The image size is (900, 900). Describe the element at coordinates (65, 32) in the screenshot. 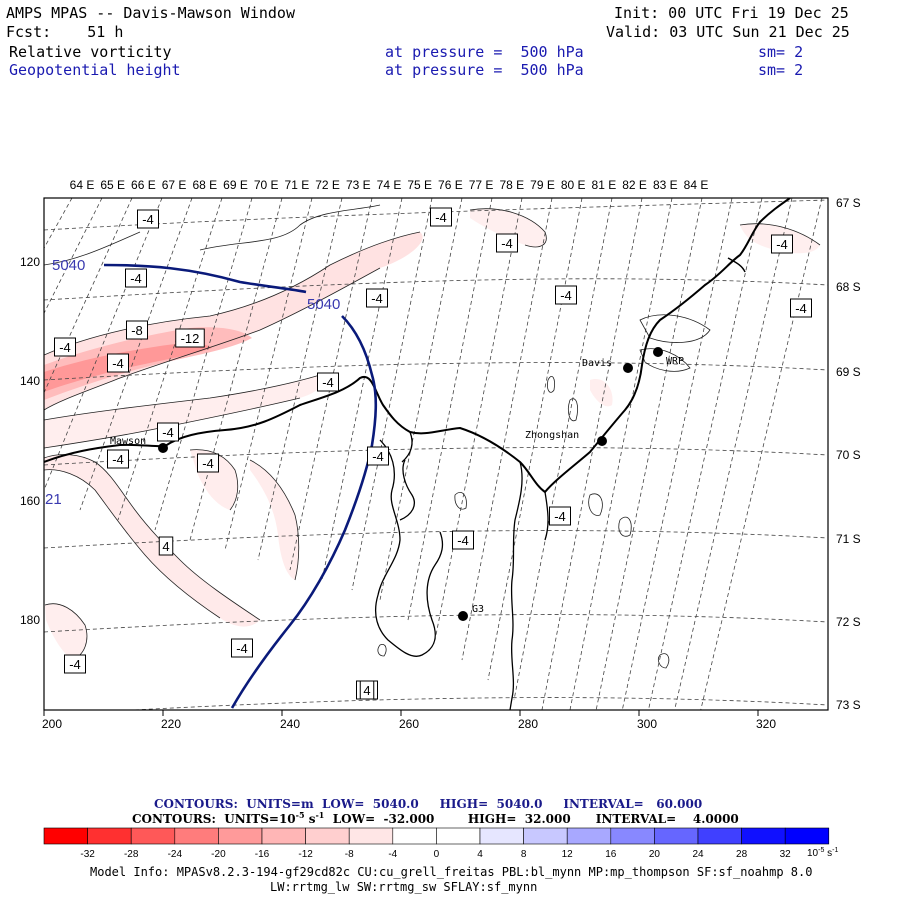

I see `forecast-hour: Fcst: 51 h` at that location.